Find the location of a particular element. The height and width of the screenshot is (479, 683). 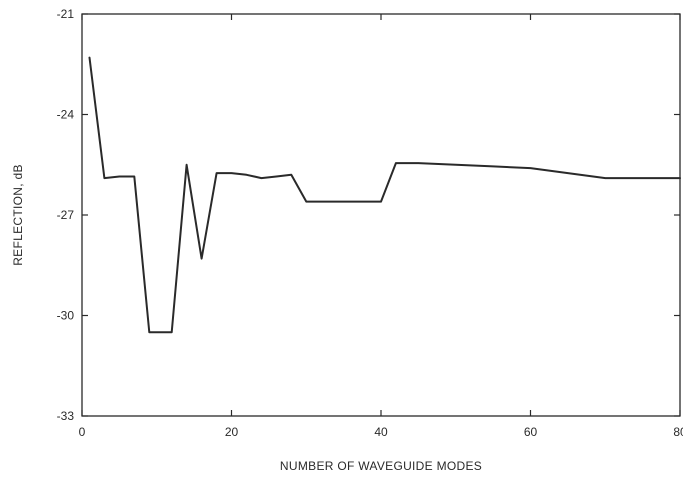

y-tick-label: -30 is located at coordinates (66, 316).